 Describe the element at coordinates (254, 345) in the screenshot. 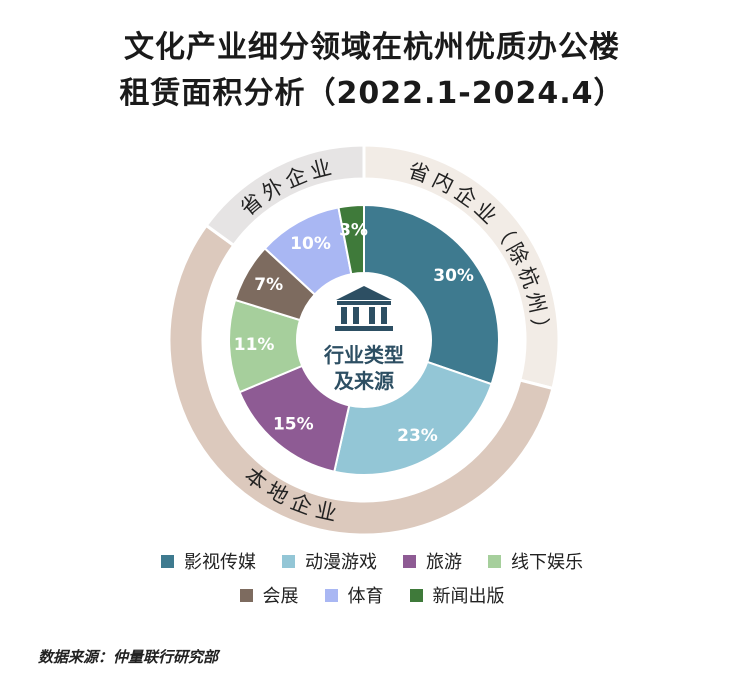

I see `inner-value-label-3: 11%` at that location.